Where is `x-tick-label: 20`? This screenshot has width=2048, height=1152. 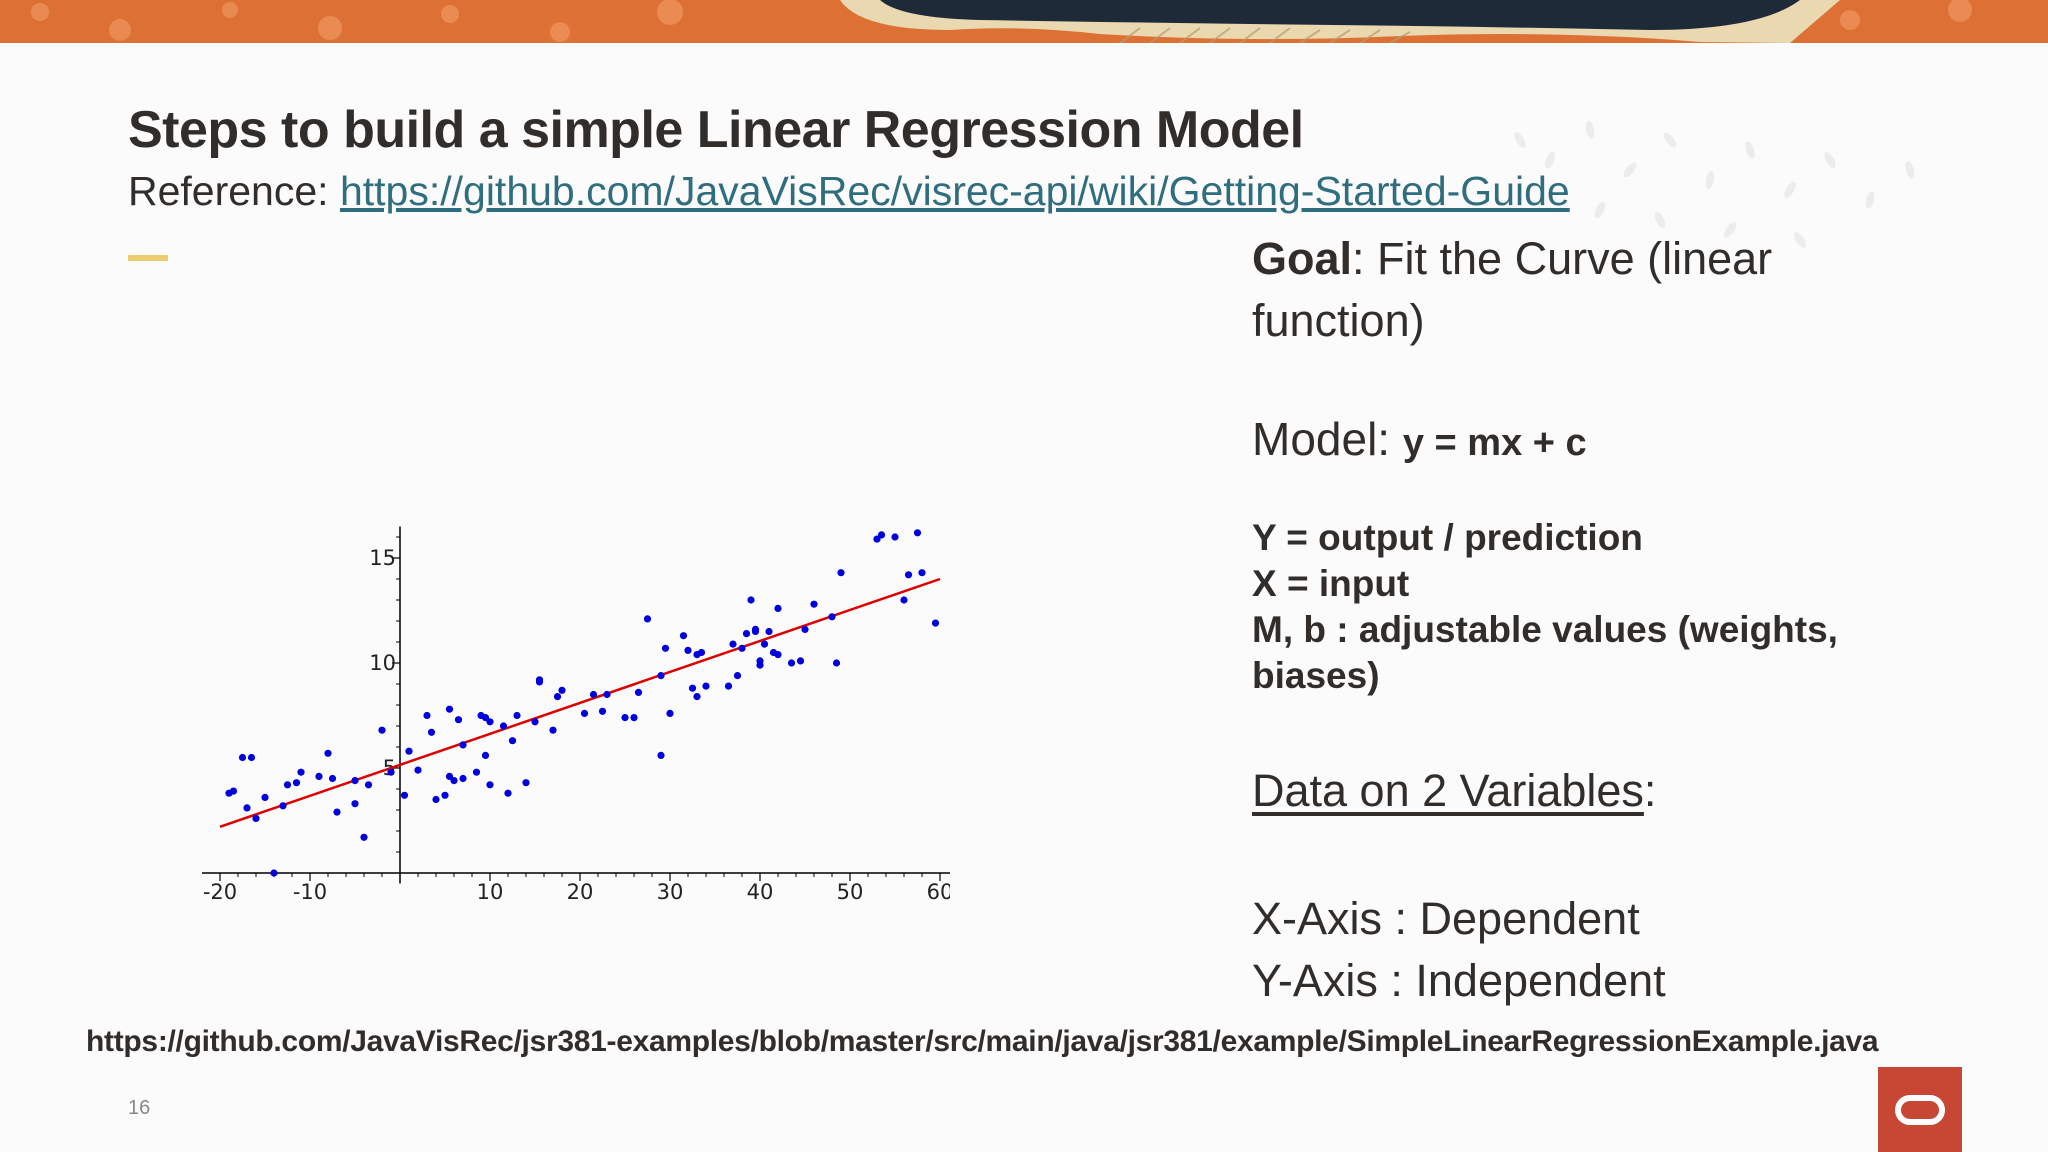 x-tick-label: 20 is located at coordinates (580, 892).